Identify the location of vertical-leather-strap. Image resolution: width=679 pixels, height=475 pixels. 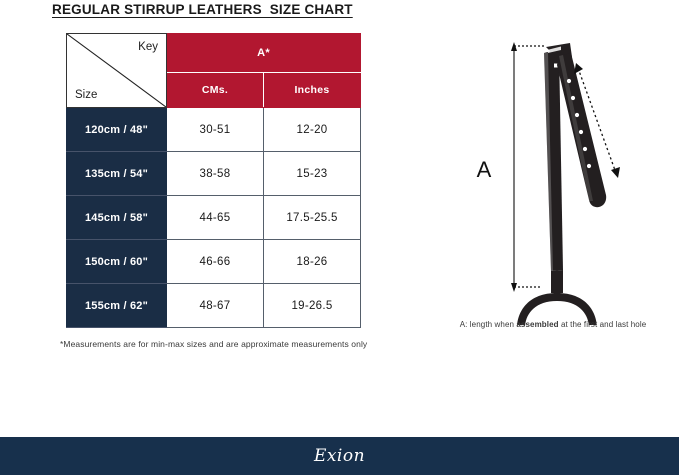
(553, 171).